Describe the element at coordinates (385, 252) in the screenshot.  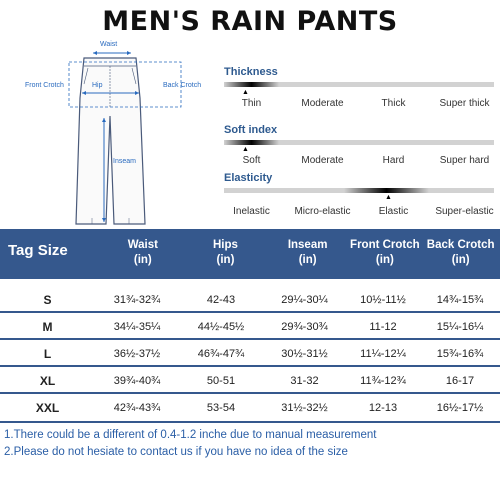
I see `header-front-crotch: Front Crotch (in)` at that location.